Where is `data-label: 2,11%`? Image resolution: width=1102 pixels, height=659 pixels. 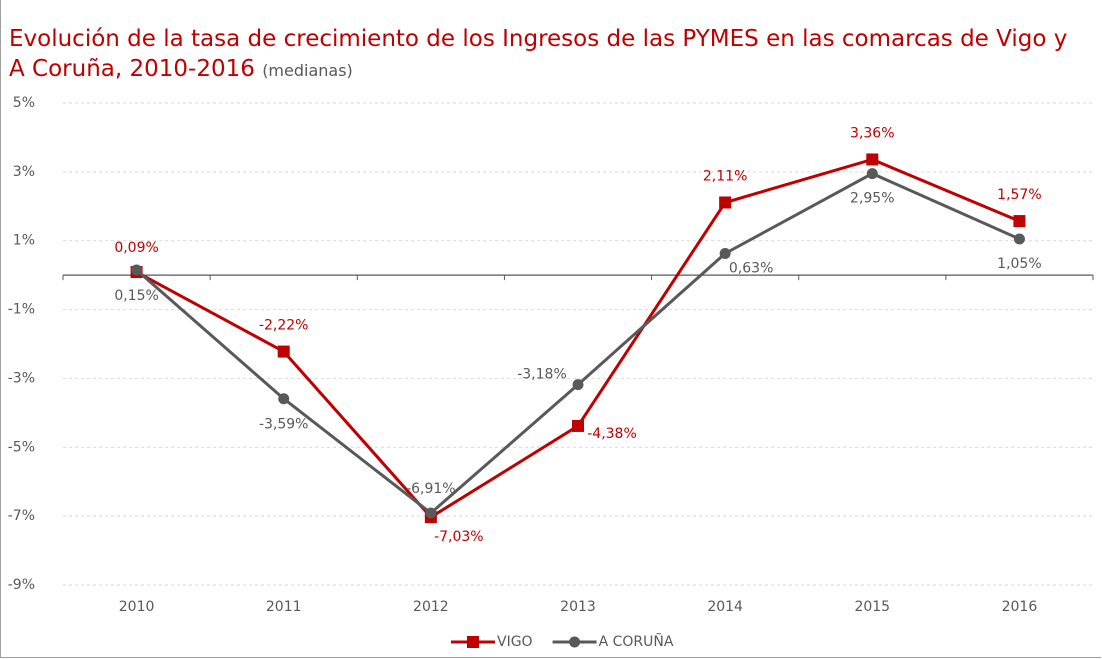
data-label: 2,11% is located at coordinates (725, 176).